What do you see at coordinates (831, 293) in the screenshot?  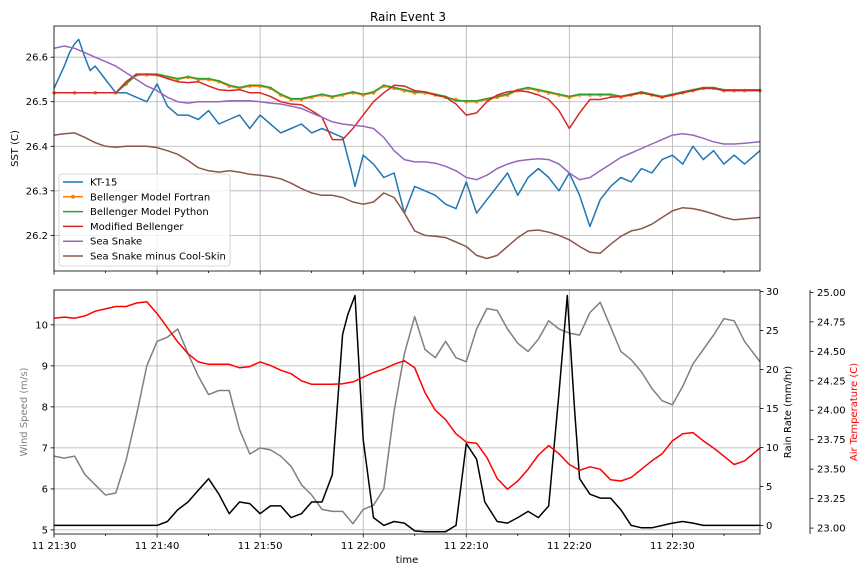 I see `air-temp-y-tick-label: 25.00` at bounding box center [831, 293].